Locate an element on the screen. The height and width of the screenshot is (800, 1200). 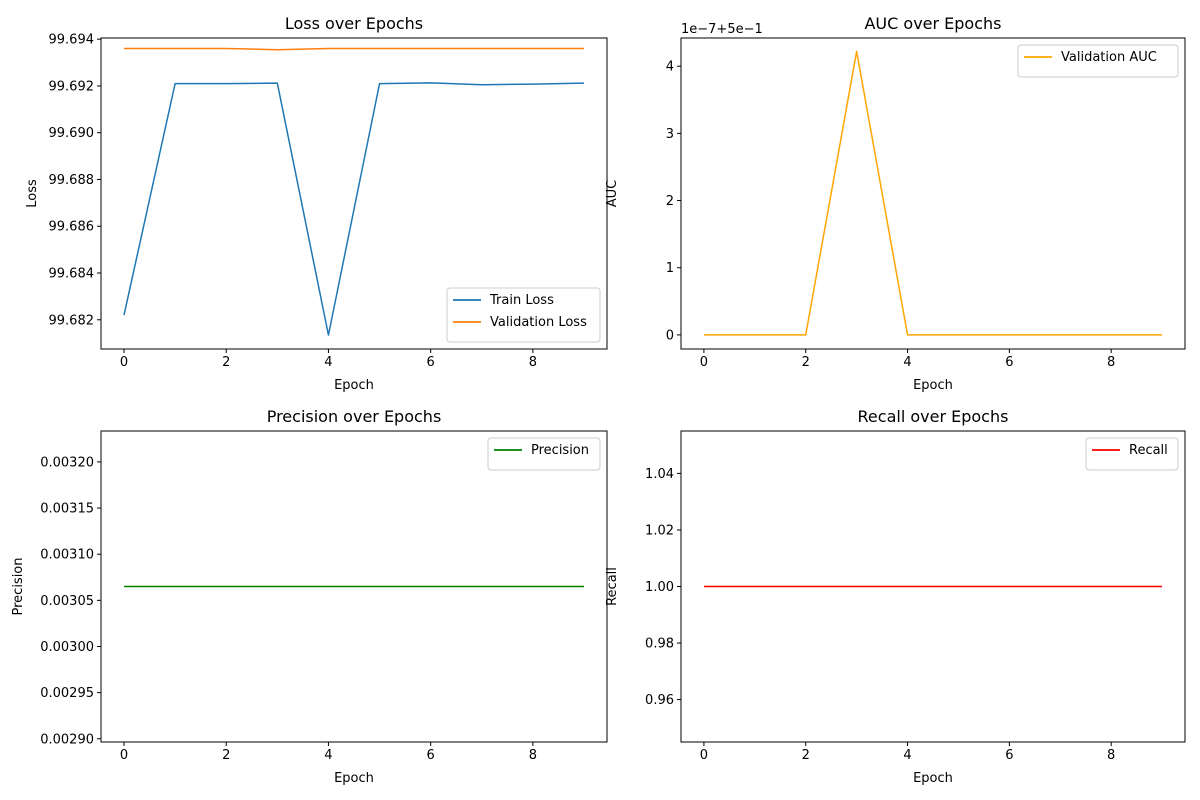
y-tick-label: 0.00305 is located at coordinates (67, 601).